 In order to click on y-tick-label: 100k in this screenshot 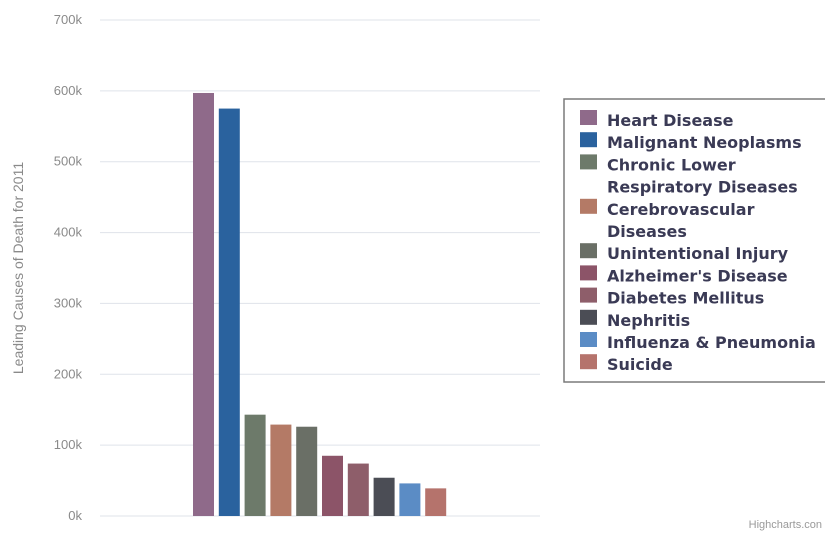, I will do `click(68, 444)`.